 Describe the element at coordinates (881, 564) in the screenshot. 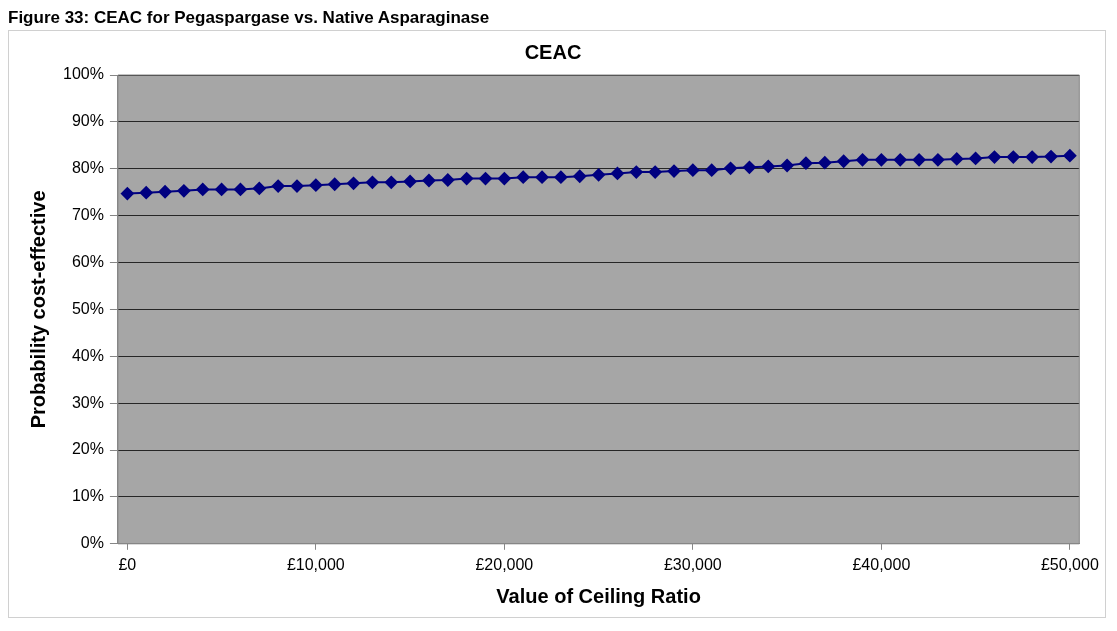

I see `x-tick-label: £40,000` at that location.